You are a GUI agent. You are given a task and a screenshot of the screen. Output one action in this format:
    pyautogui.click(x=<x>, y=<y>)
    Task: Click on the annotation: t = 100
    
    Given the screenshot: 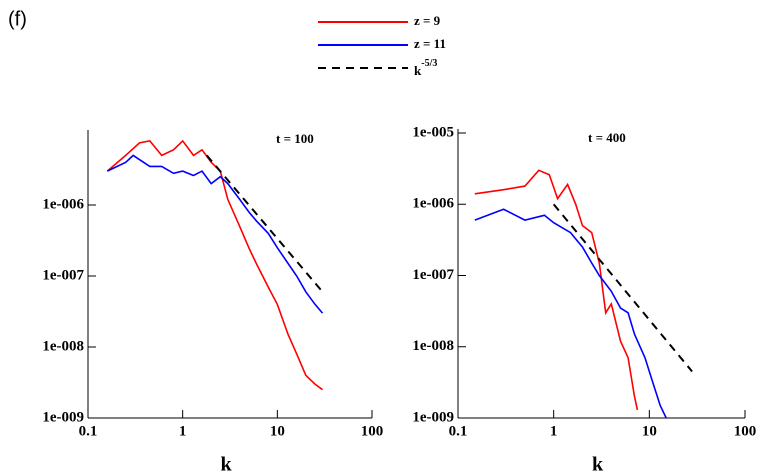 What is the action you would take?
    pyautogui.click(x=295, y=138)
    